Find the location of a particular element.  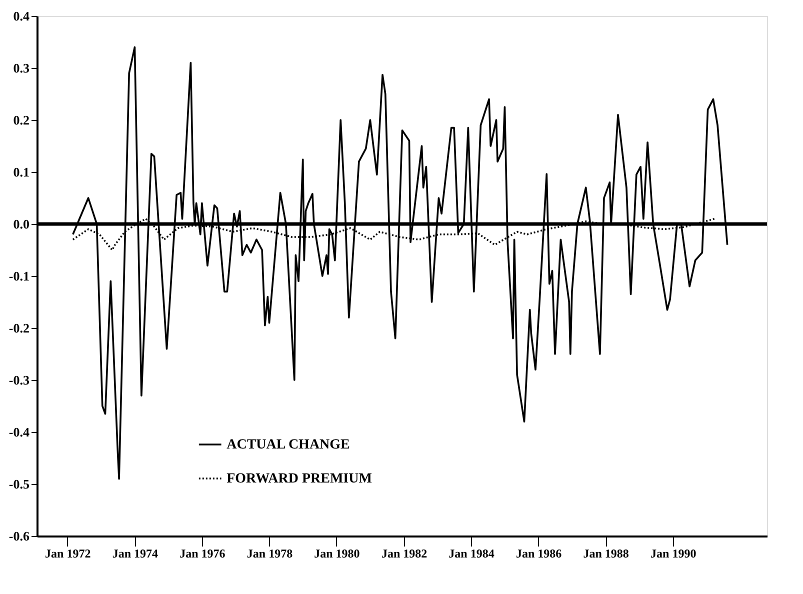

y-tick-label: -0.5 is located at coordinates (19, 484).